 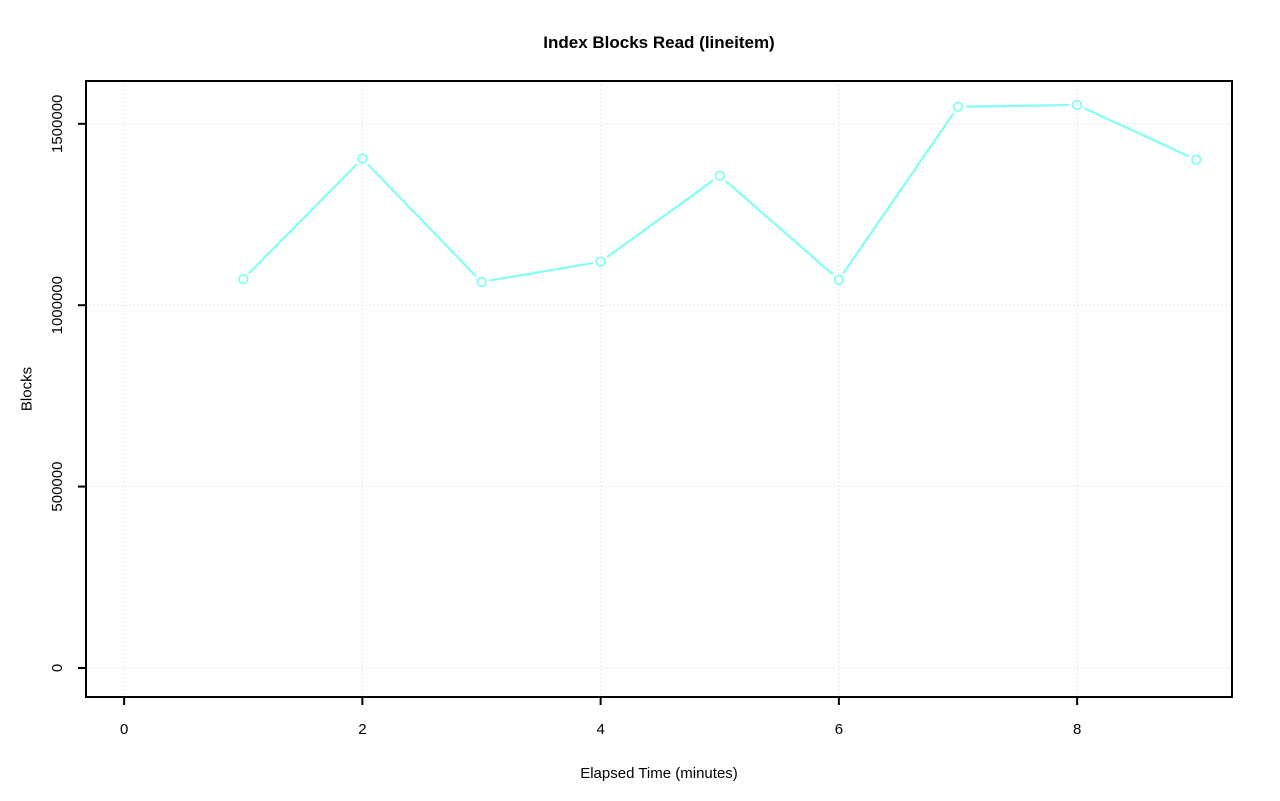 What do you see at coordinates (57, 305) in the screenshot?
I see `y-tick-label: 1000000` at bounding box center [57, 305].